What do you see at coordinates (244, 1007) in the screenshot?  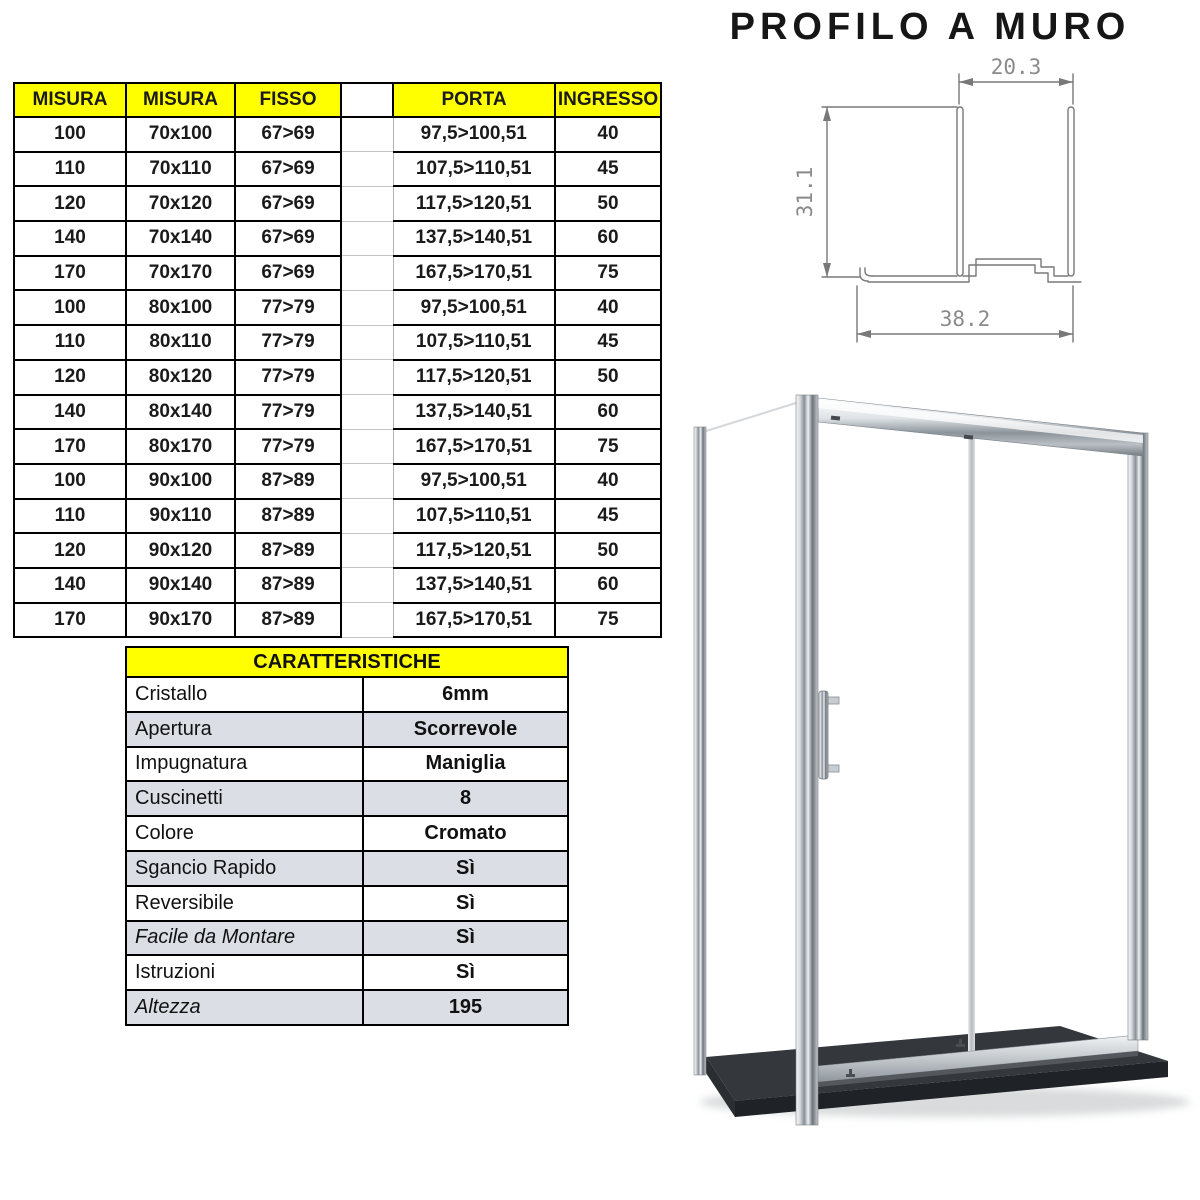 I see `feature-label: Altezza` at bounding box center [244, 1007].